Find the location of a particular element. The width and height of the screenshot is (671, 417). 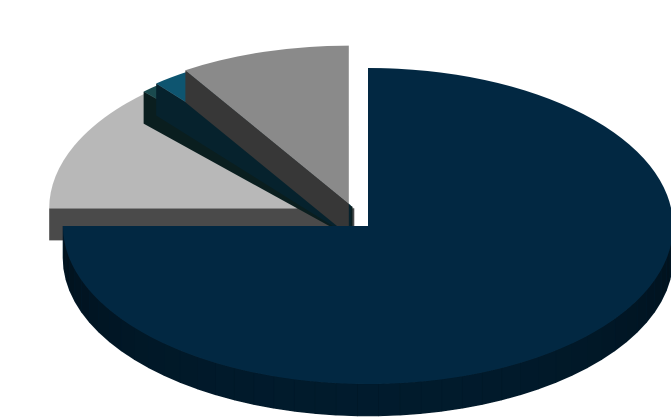

pie-slice-top is located at coordinates (267, 124).